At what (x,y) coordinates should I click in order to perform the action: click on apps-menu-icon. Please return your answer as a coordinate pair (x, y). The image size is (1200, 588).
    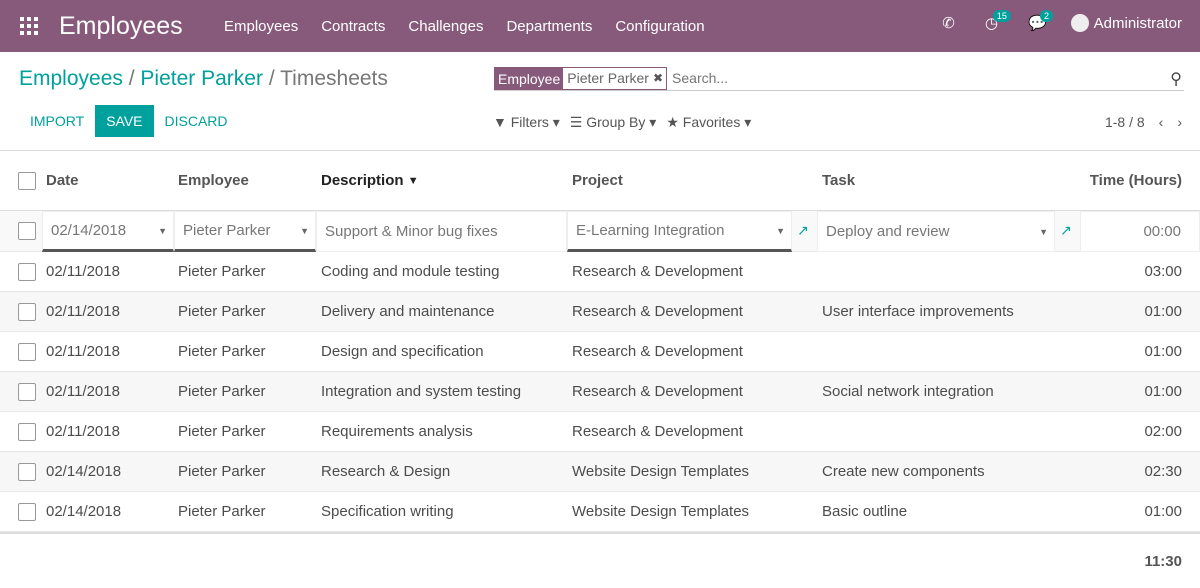
    Looking at the image, I should click on (29, 26).